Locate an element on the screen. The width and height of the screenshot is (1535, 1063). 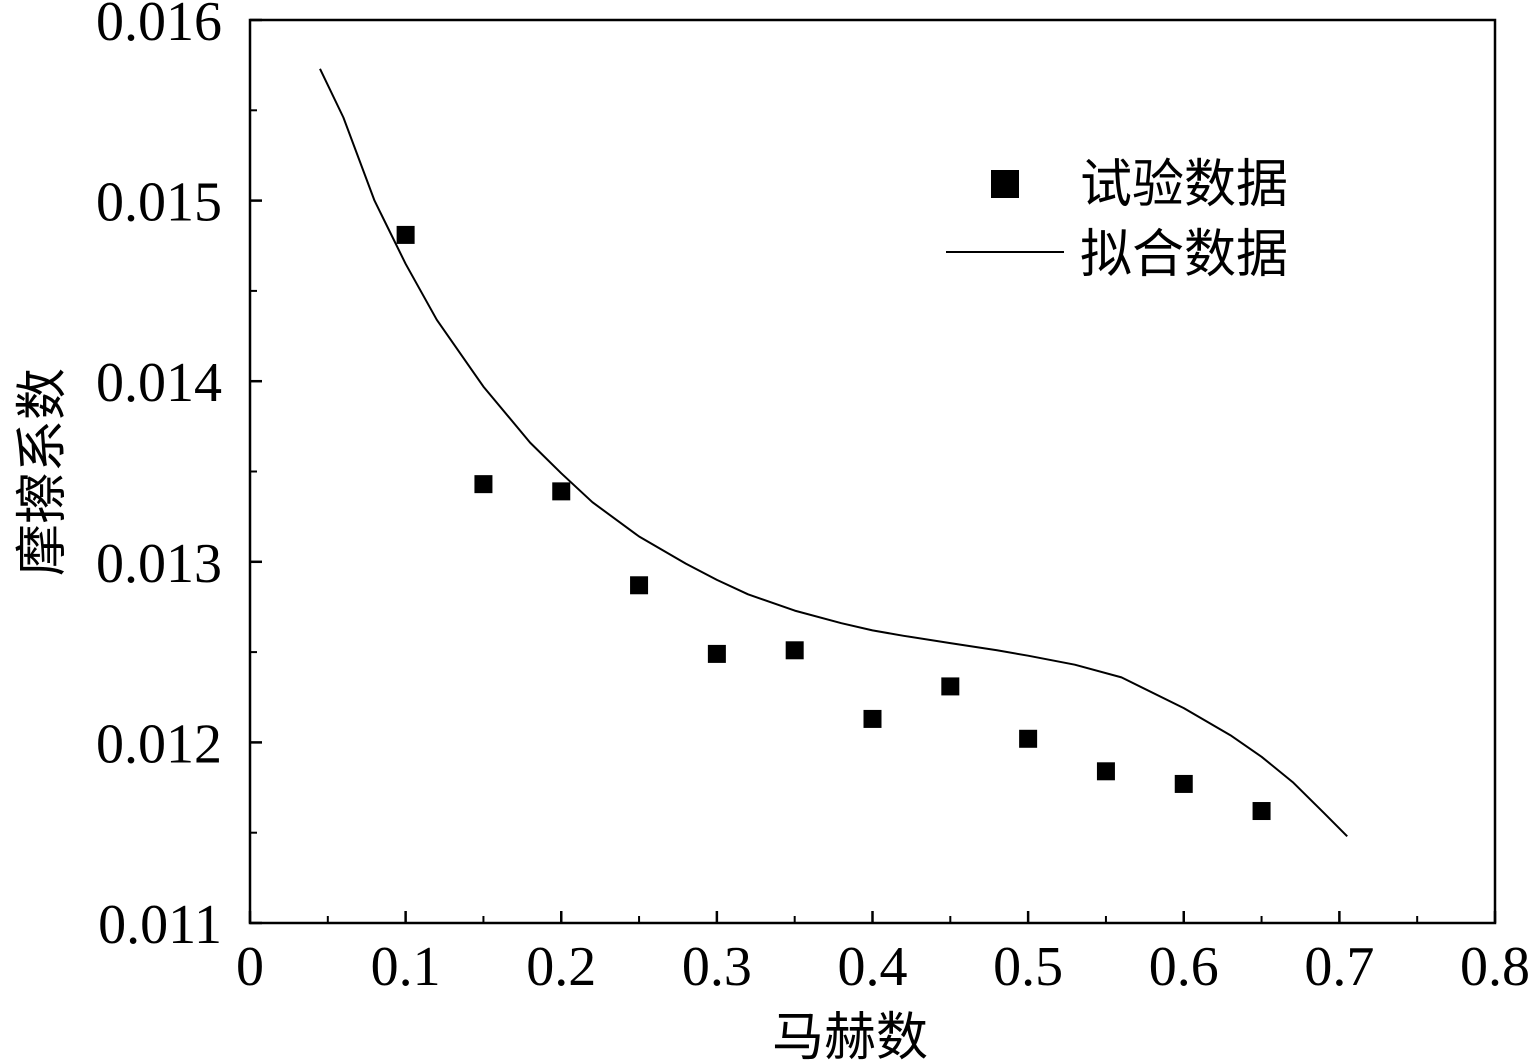
y-tick-labels: 0.011 0.012 0.013 0.014 0.015 0.016 is located at coordinates (159, 478).